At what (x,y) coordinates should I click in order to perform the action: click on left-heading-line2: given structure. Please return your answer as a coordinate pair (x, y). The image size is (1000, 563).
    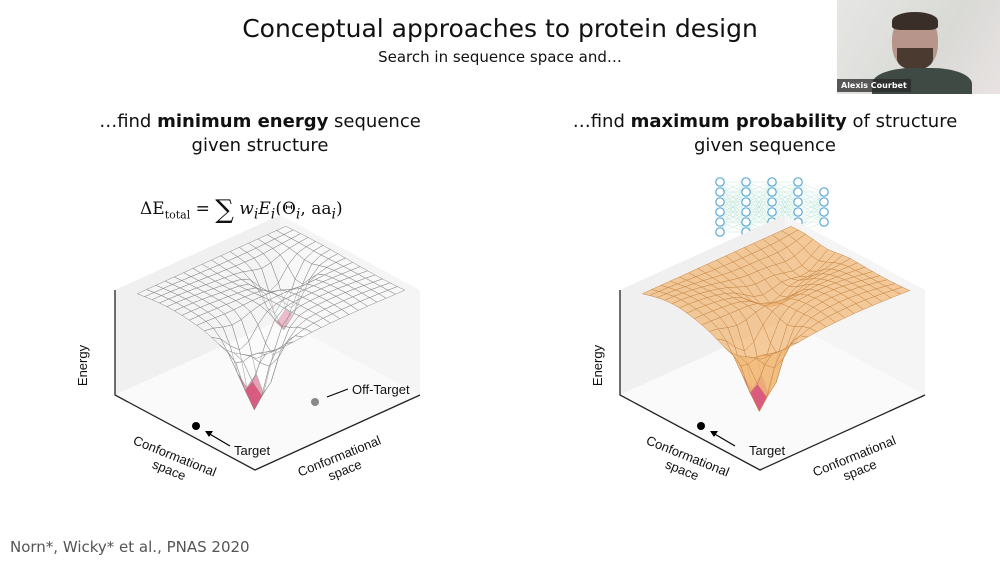
    Looking at the image, I should click on (260, 145).